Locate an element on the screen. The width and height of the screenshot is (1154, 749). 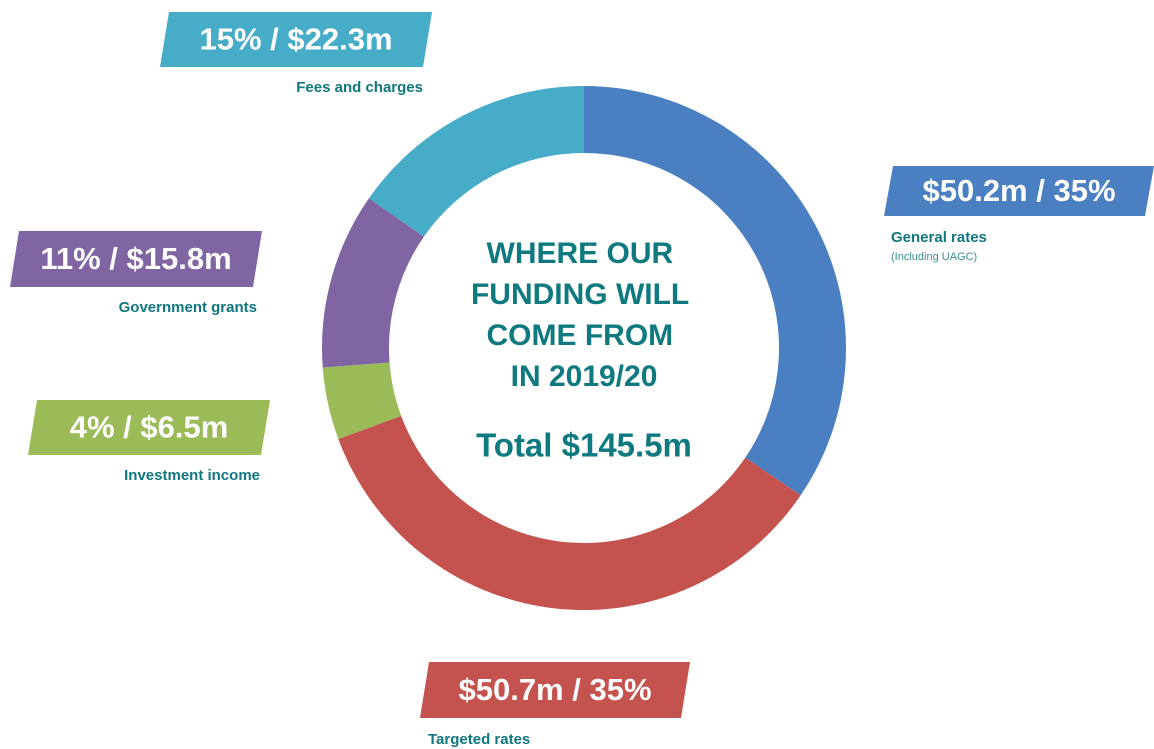
value-label: 15% / $22.3m is located at coordinates (295, 39).